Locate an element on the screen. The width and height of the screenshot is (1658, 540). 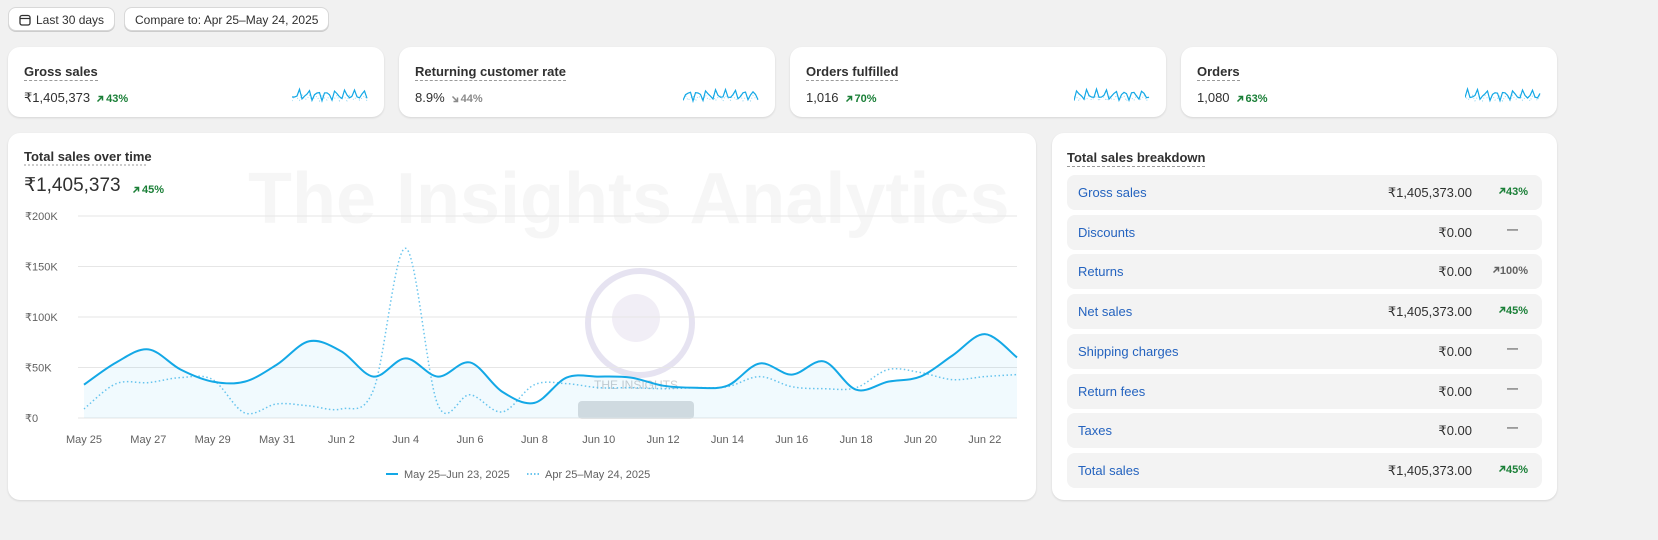
x-tick-label: Jun 6 is located at coordinates (470, 440).